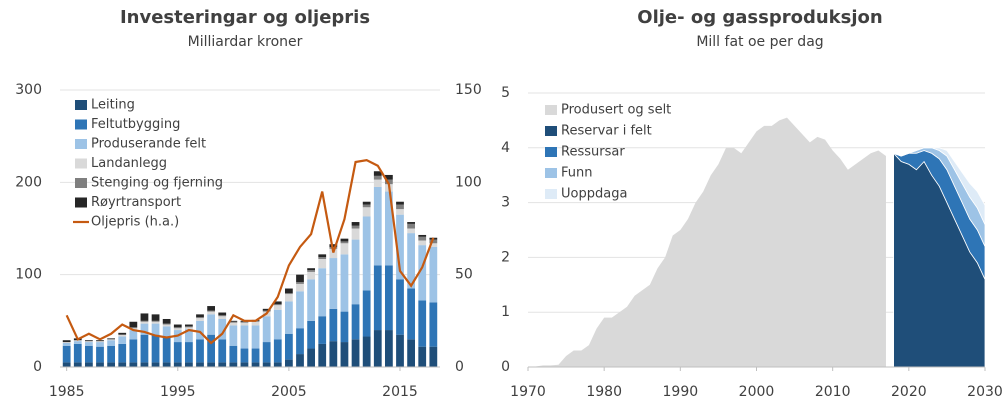 The width and height of the screenshot is (1008, 403). Describe the element at coordinates (505, 203) in the screenshot. I see `y-tick-label: 3` at that location.